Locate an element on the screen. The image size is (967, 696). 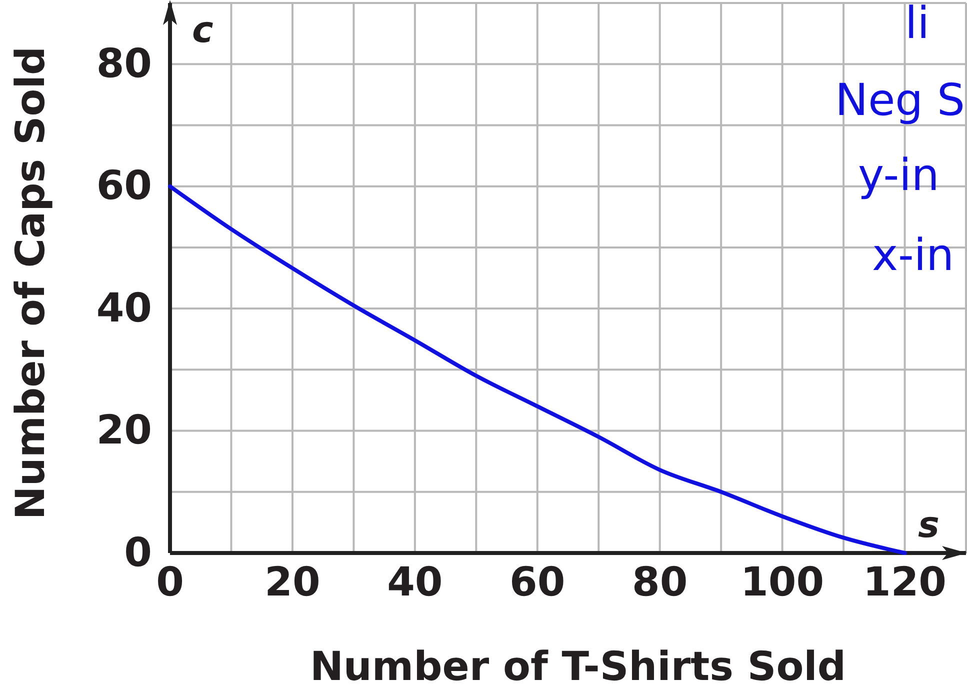
x-tick-label: 0 is located at coordinates (170, 582).